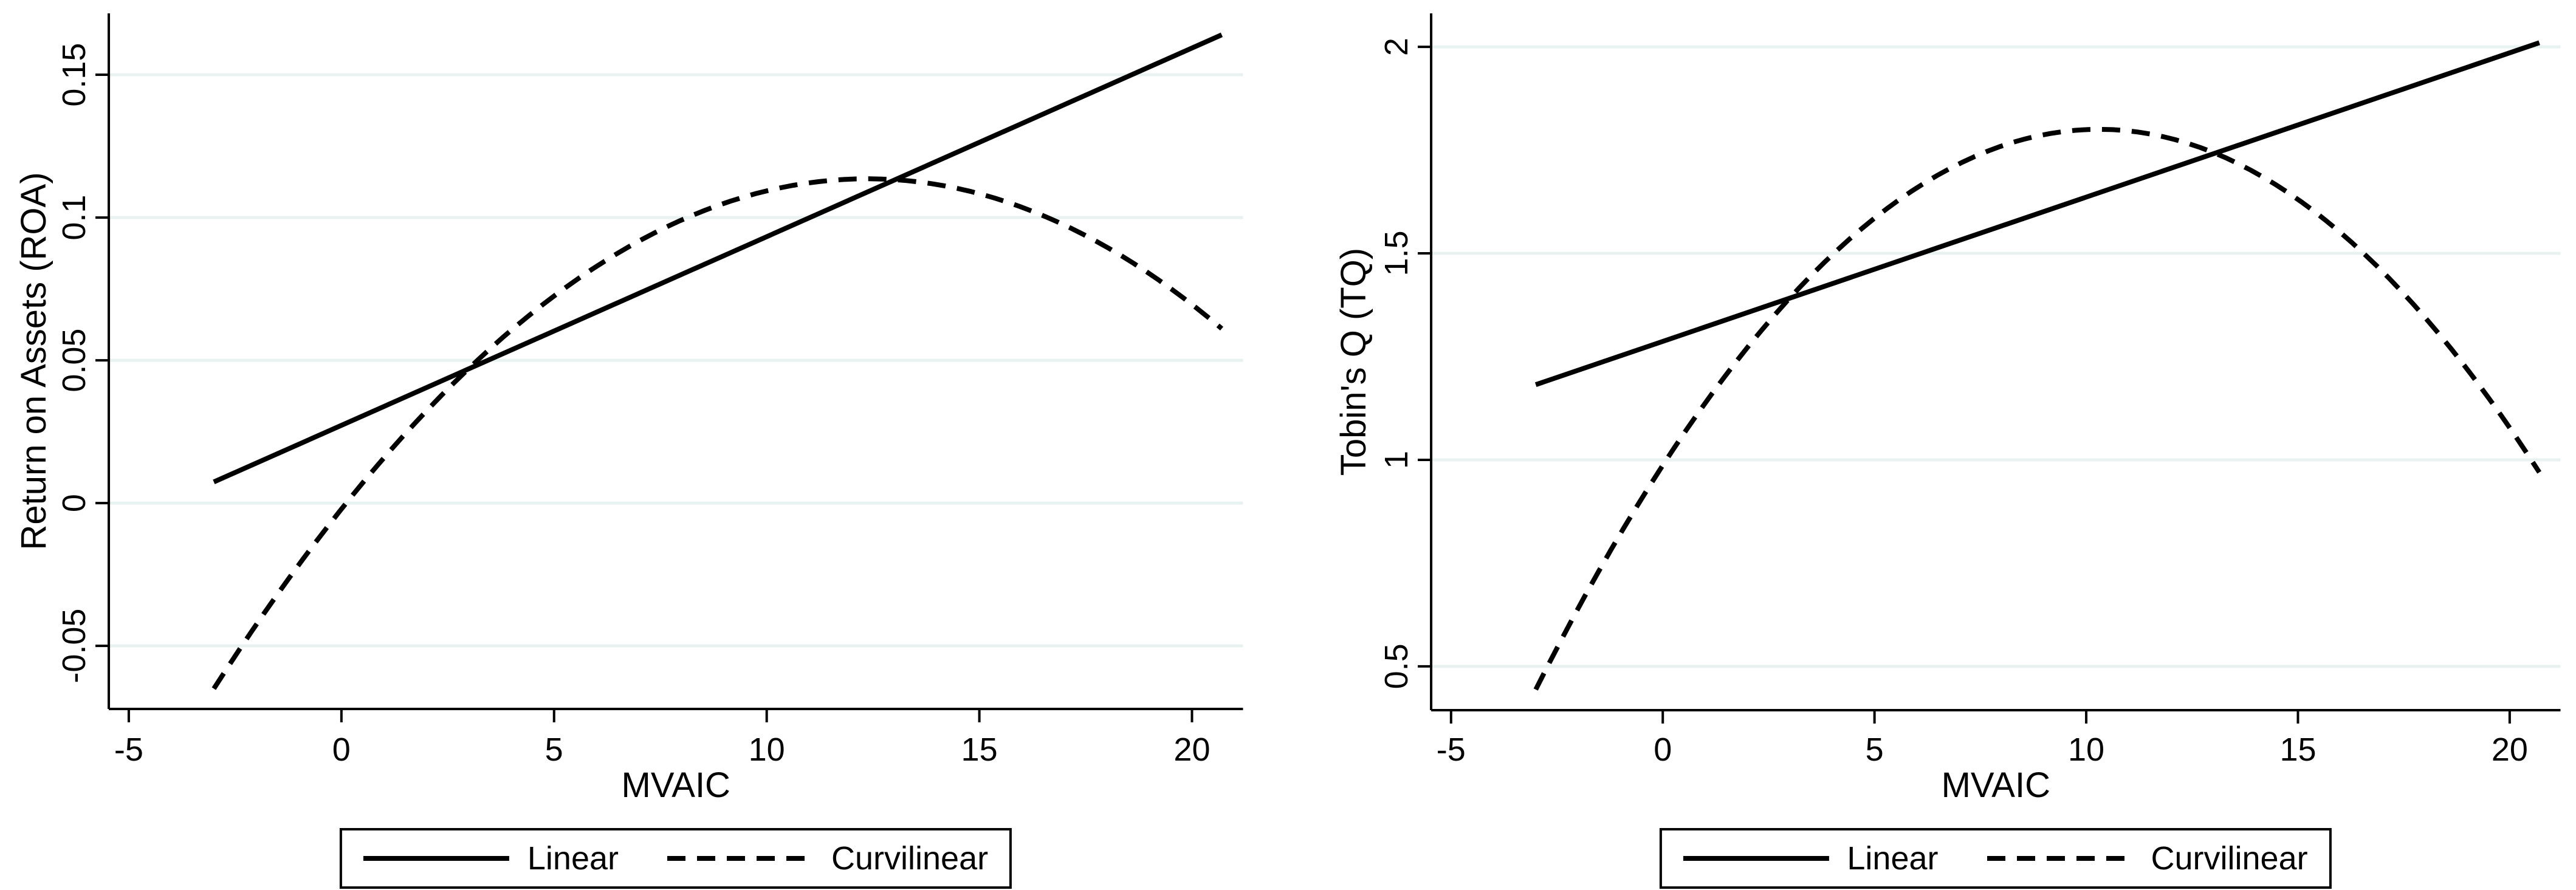 The height and width of the screenshot is (890, 2576). What do you see at coordinates (1396, 666) in the screenshot?
I see `y-tick-label: 0.5` at bounding box center [1396, 666].